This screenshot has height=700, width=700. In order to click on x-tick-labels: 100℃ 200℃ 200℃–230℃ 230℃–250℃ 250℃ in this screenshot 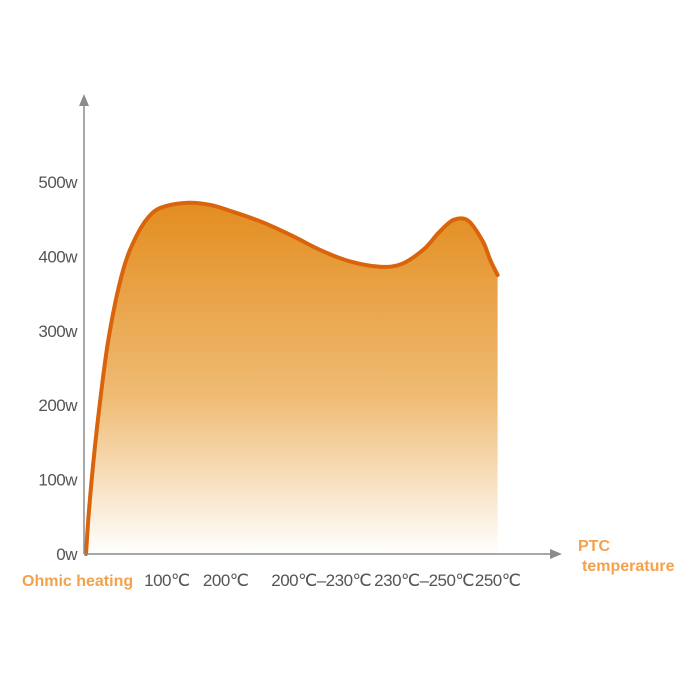, I will do `click(332, 580)`.